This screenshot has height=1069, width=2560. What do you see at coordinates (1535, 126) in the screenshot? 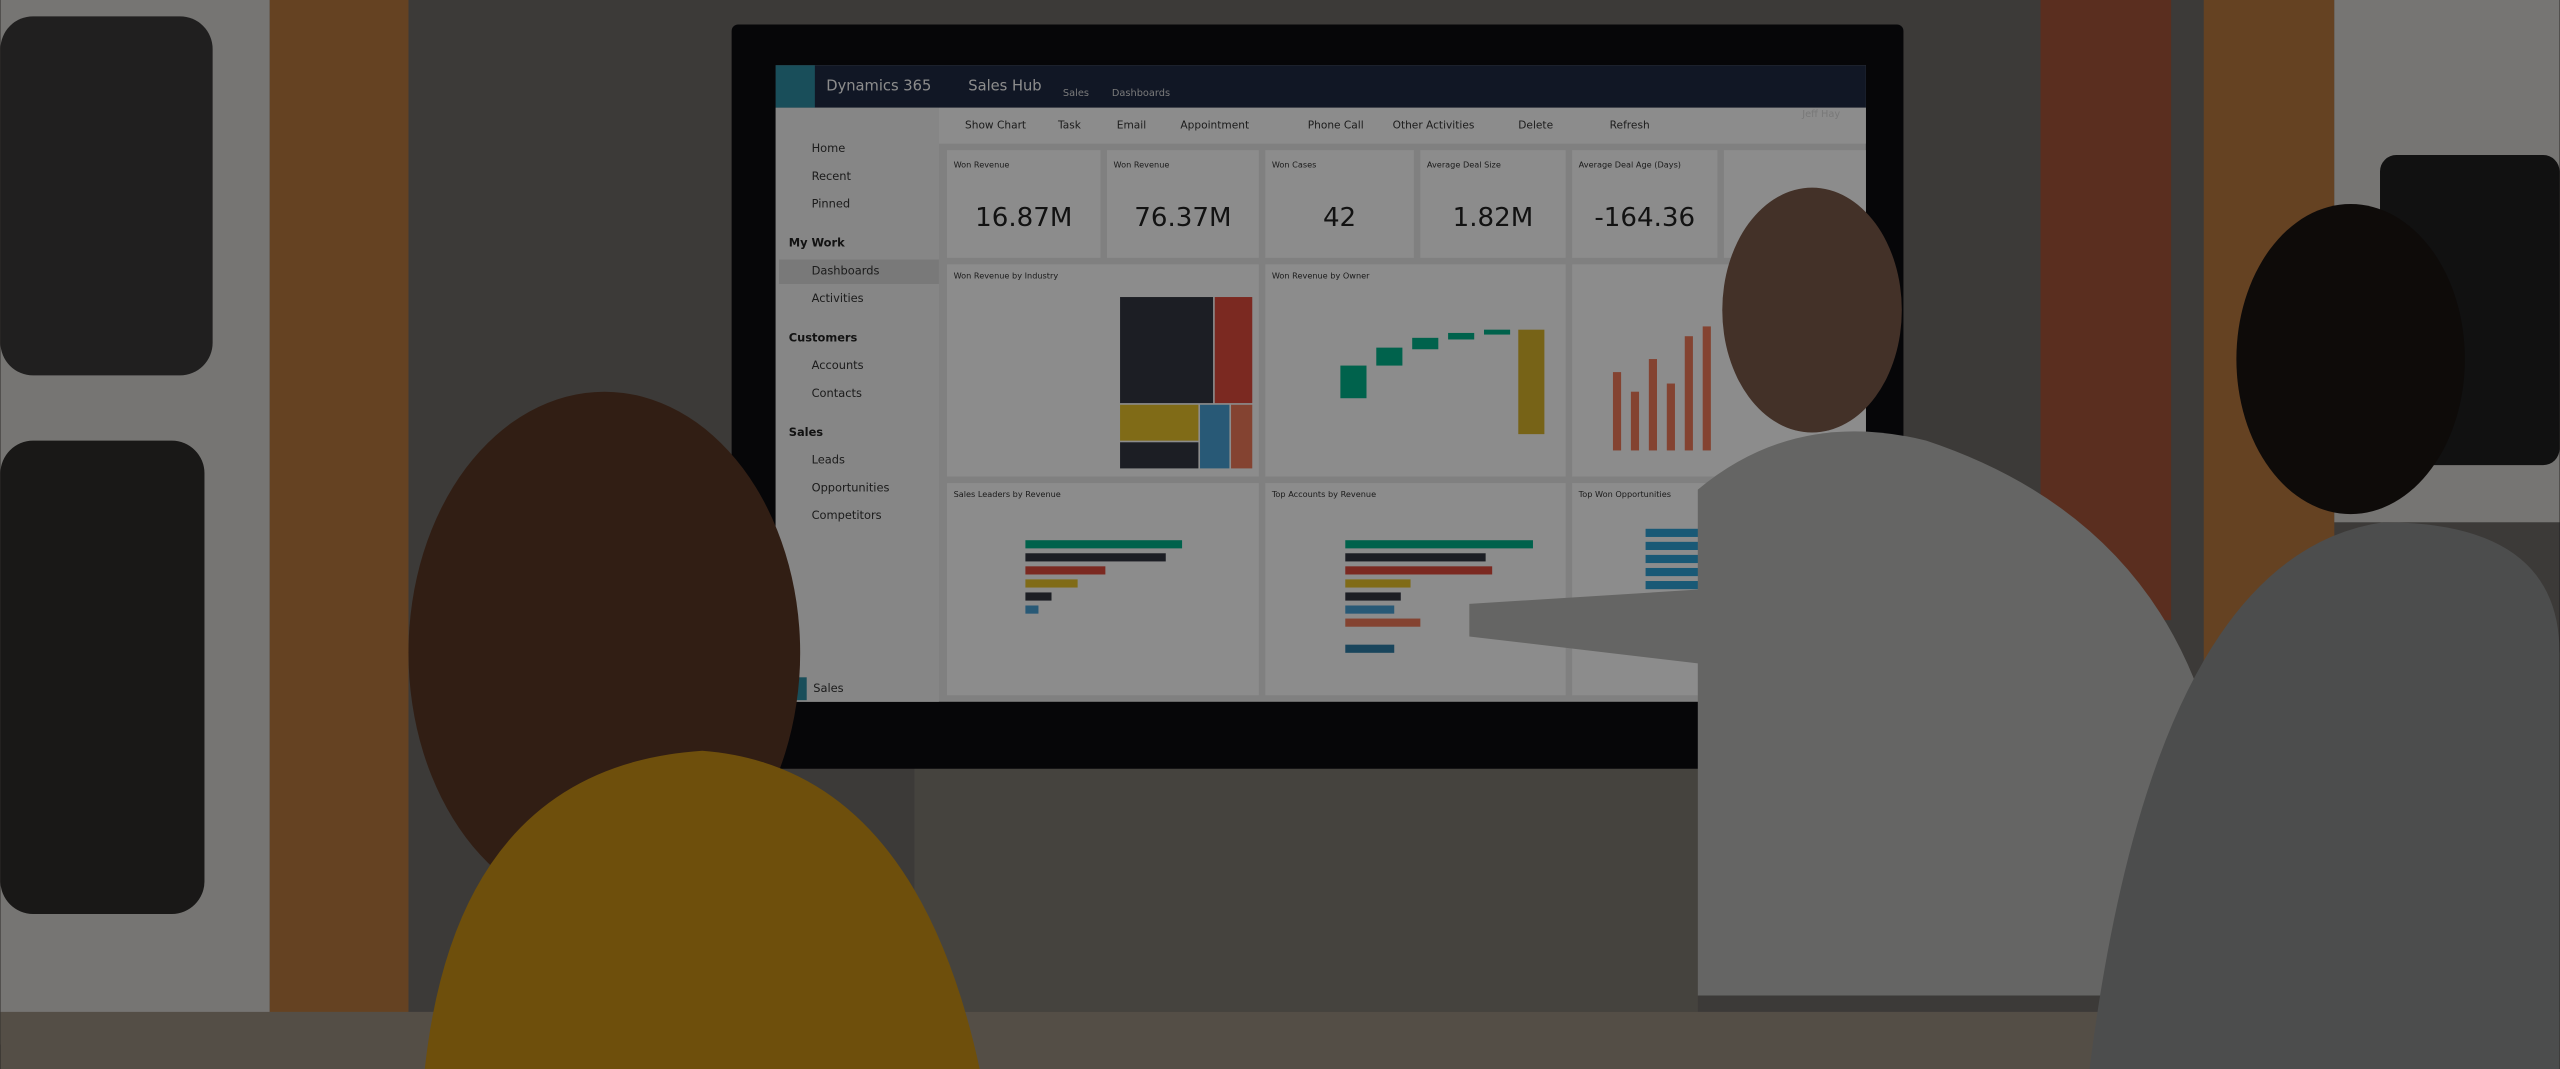
I see `command: Delete` at bounding box center [1535, 126].